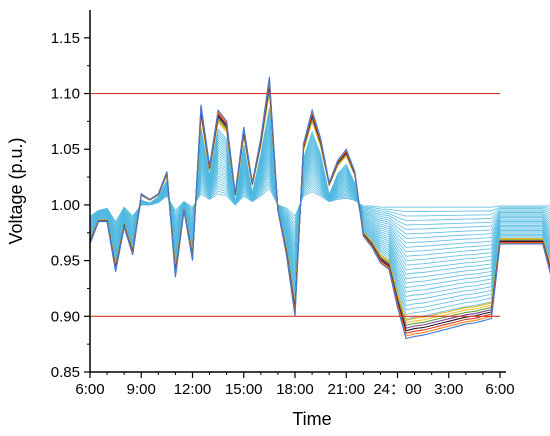 This screenshot has height=436, width=550. Describe the element at coordinates (65, 94) in the screenshot. I see `y-tick-label: 1.10` at that location.